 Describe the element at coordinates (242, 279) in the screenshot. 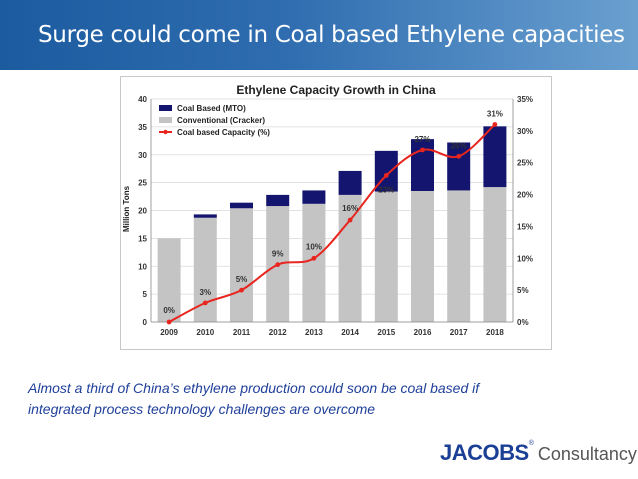

I see `data-label: 5%` at that location.